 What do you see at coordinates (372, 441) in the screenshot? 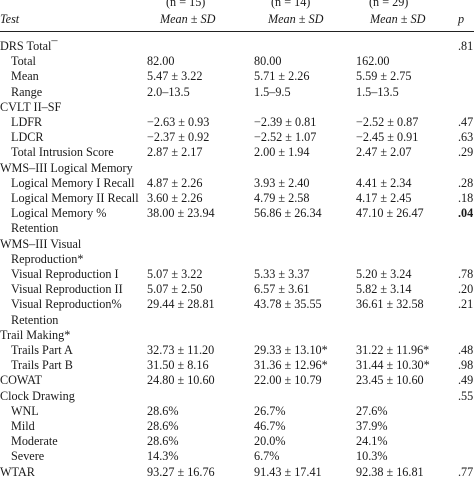
I see `cell-group3: 24.1%` at bounding box center [372, 441].